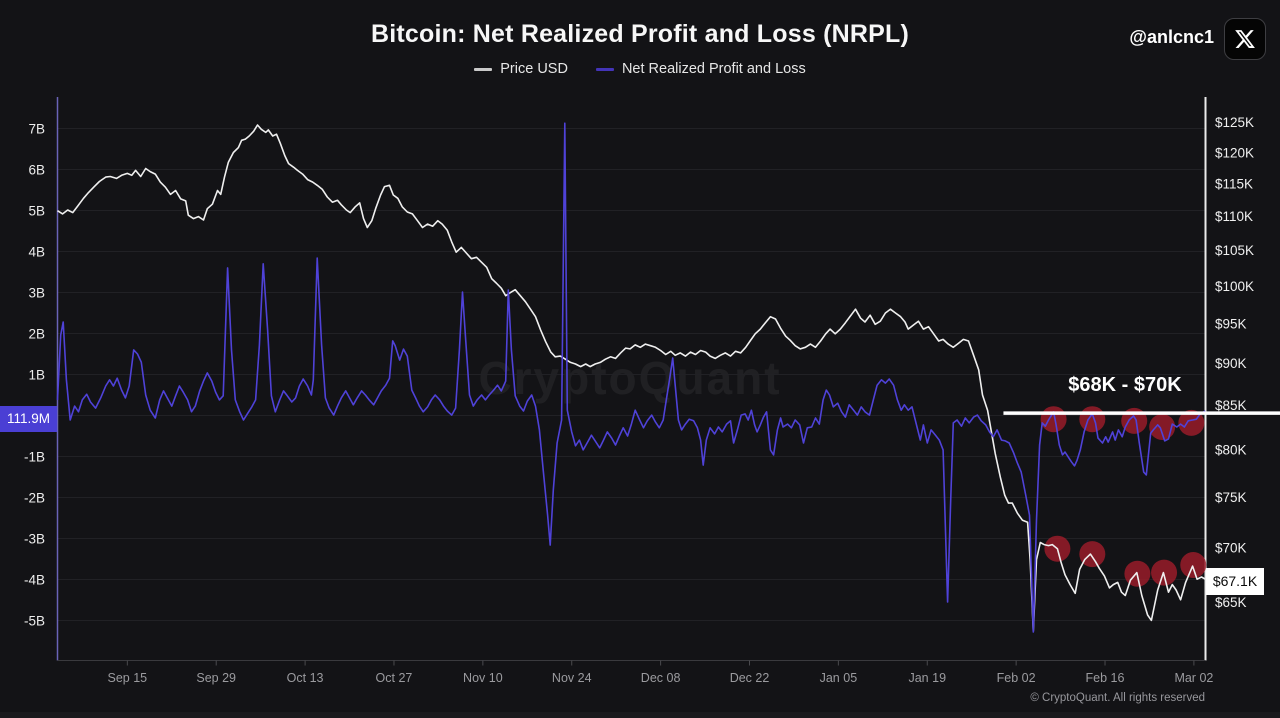  Describe the element at coordinates (34, 539) in the screenshot. I see `left-axis-tick-label: -3B` at that location.